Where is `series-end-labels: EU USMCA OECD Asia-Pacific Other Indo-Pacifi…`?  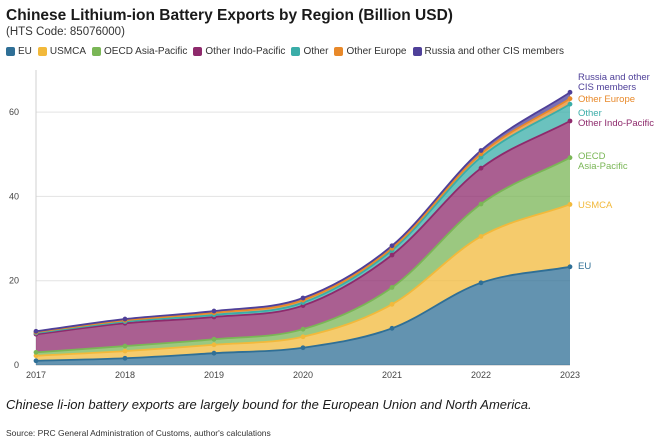
series-end-labels: EU USMCA OECD Asia-Pacific Other Indo-Pacifi… is located at coordinates (616, 172).